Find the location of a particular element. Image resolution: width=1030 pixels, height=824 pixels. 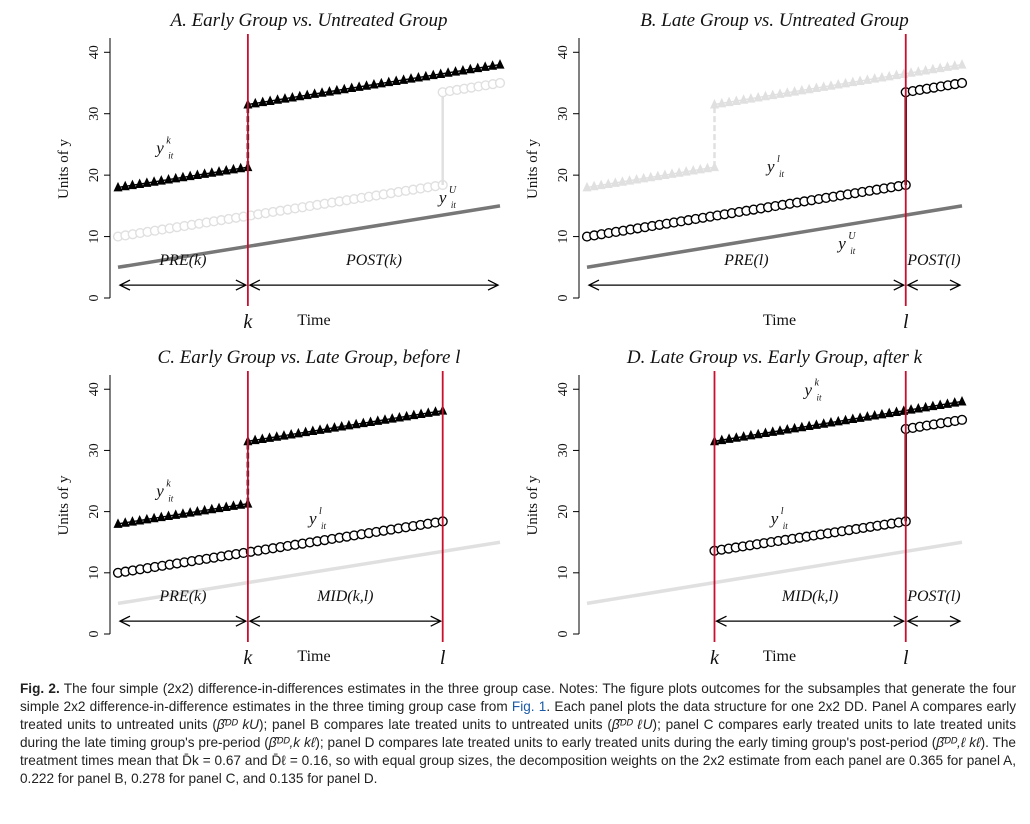

caption-estimator-b: β̂ᴰᴰ ℓU is located at coordinates (632, 724).